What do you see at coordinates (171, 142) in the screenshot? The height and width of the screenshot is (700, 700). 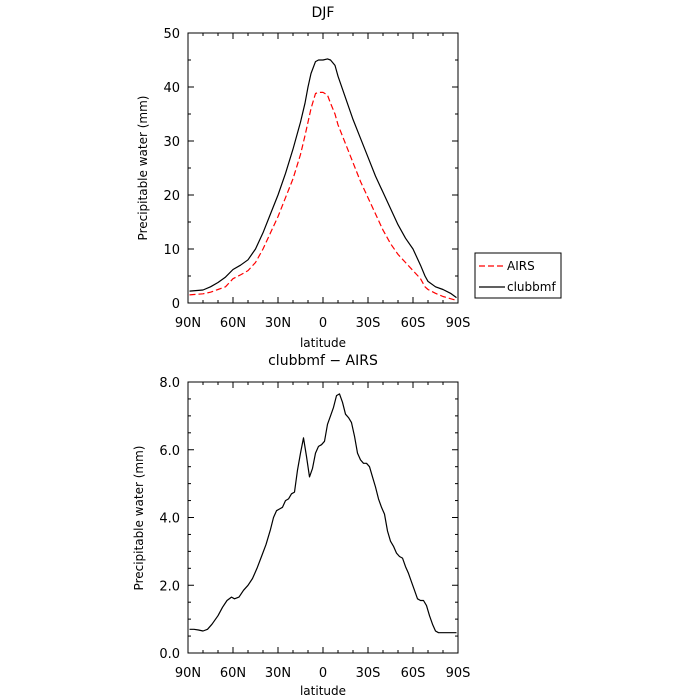 I see `y-tick-label: 30` at bounding box center [171, 142].